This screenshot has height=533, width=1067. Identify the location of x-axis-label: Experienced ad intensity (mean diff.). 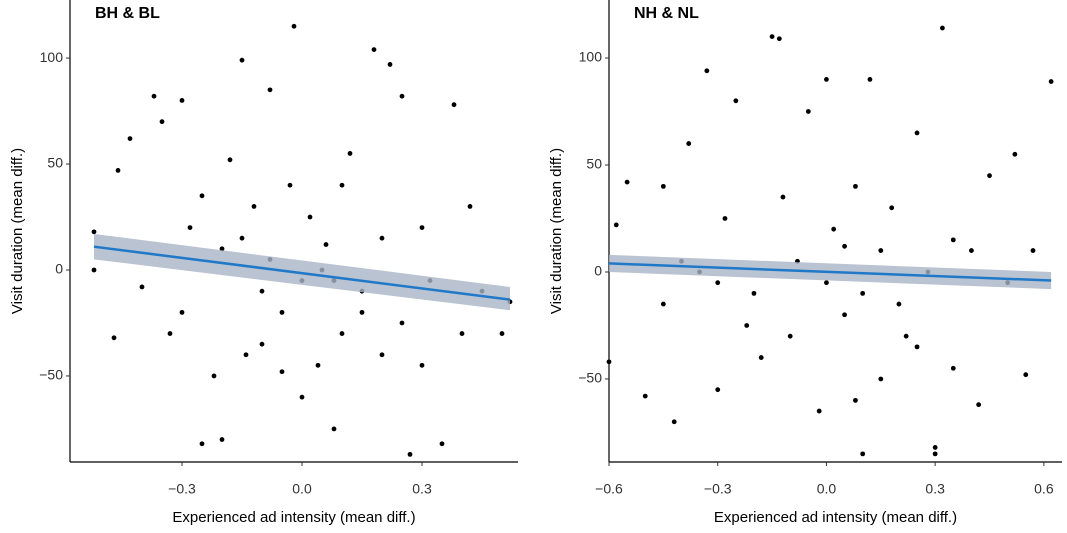
(835, 517).